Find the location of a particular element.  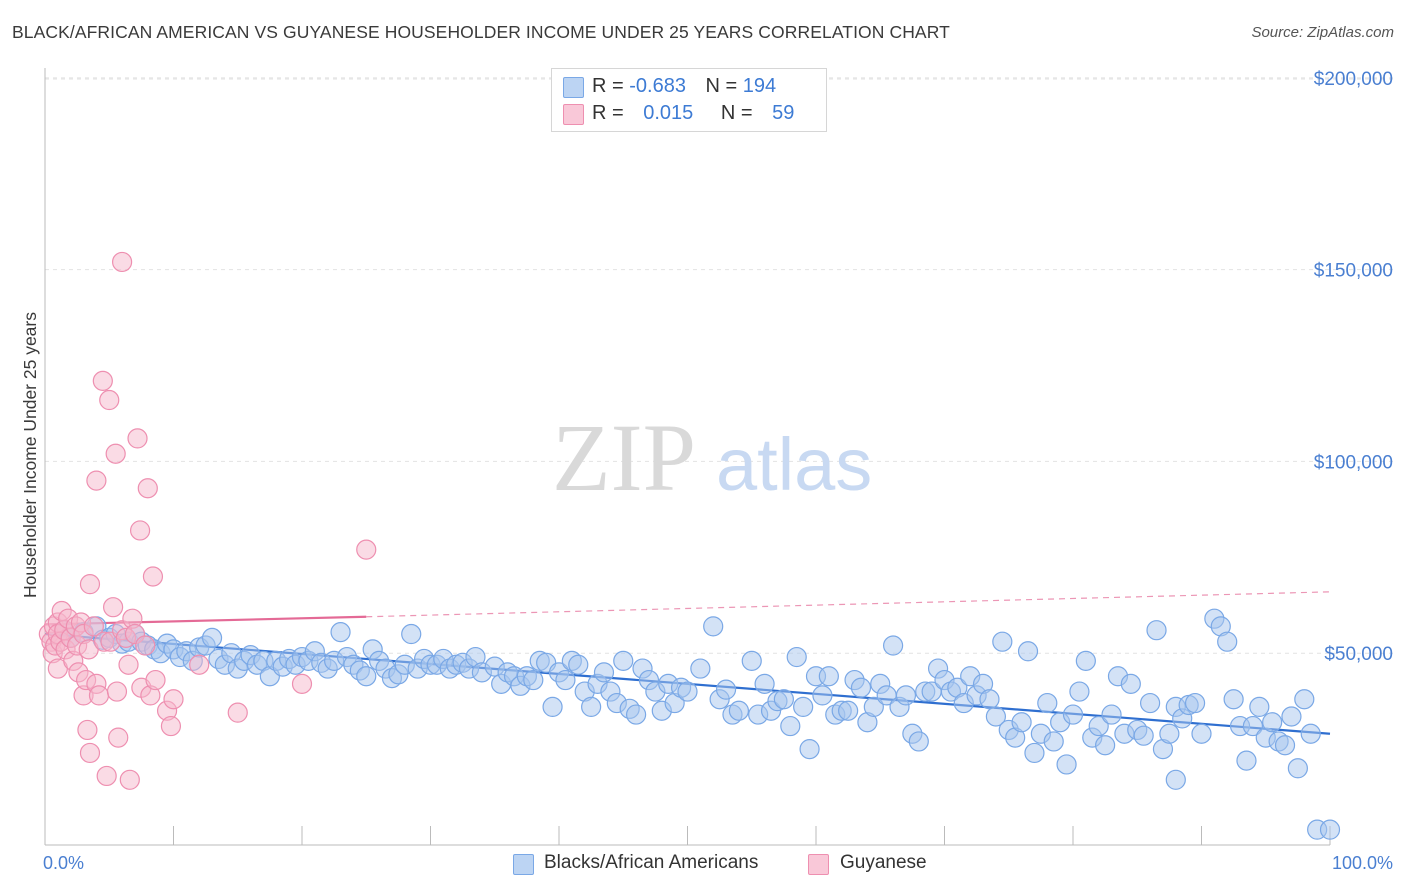

series-swatch-guyanese is located at coordinates (818, 864).